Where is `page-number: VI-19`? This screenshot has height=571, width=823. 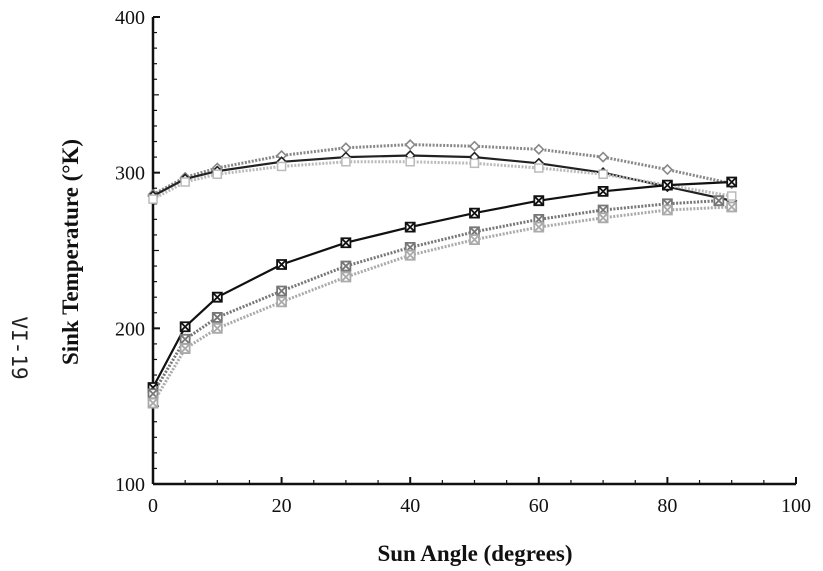 page-number: VI-19 is located at coordinates (19, 347).